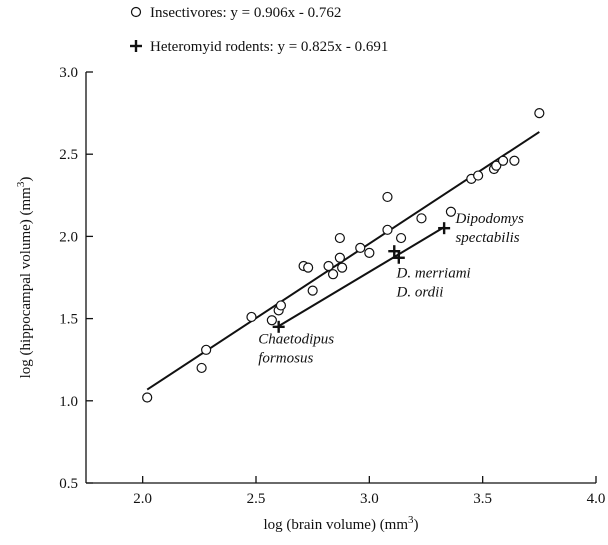 This screenshot has height=545, width=608. Describe the element at coordinates (433, 283) in the screenshot. I see `annotation-label: D. merriami D. ordii` at that location.